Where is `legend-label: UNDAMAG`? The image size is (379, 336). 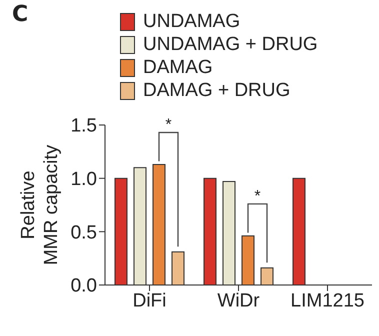
legend-label: UNDAMAG is located at coordinates (191, 21).